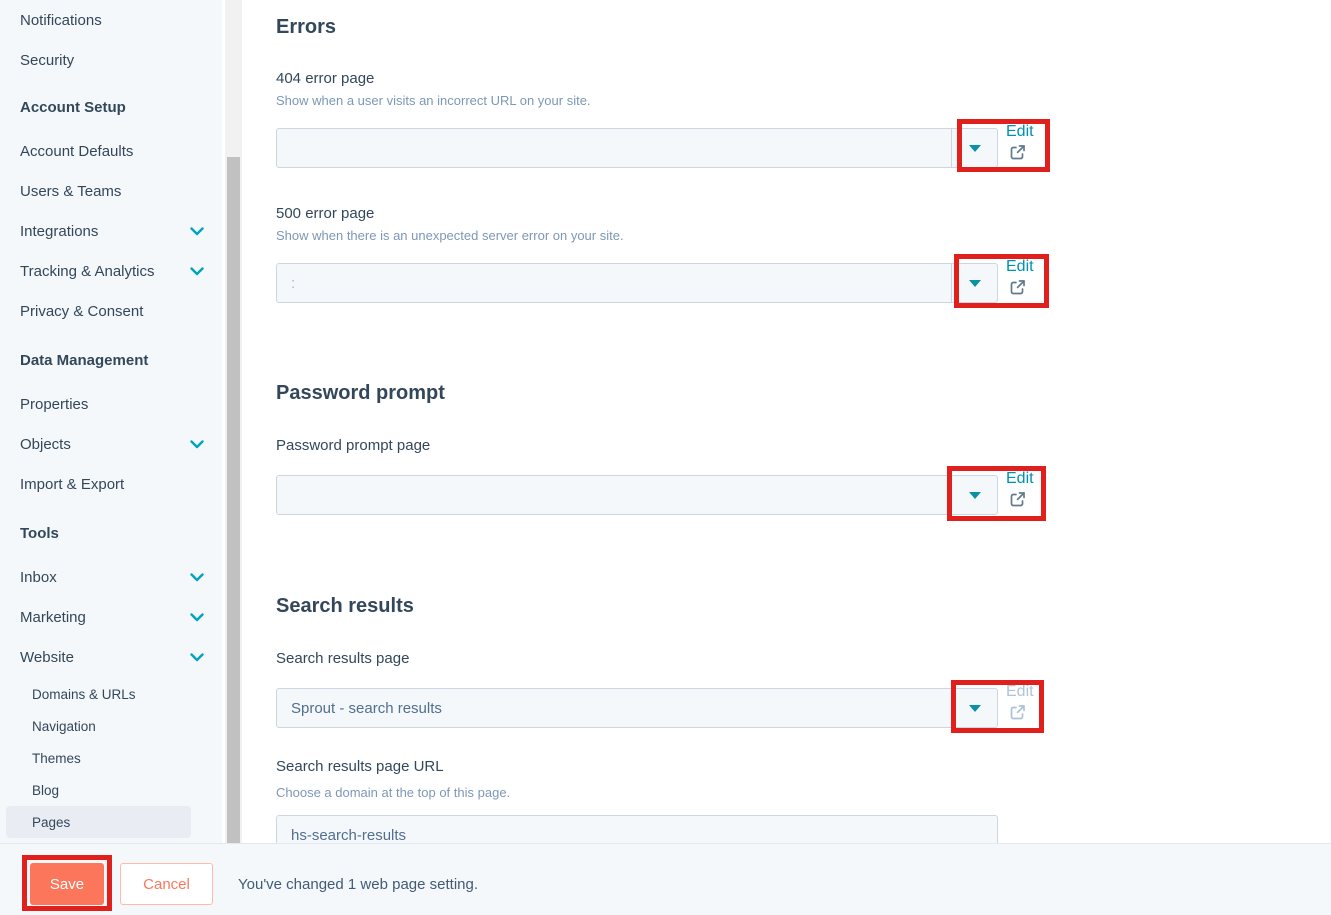  Describe the element at coordinates (366, 708) in the screenshot. I see `select-value: Sprout - search results` at that location.